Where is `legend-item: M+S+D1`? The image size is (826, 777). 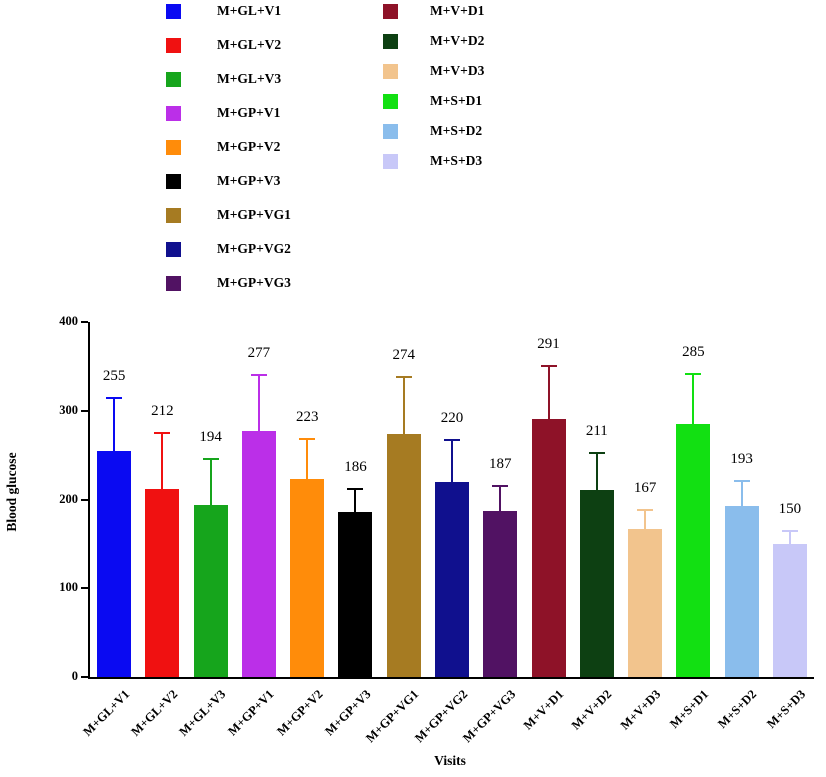
legend-item: M+S+D1 is located at coordinates (433, 101).